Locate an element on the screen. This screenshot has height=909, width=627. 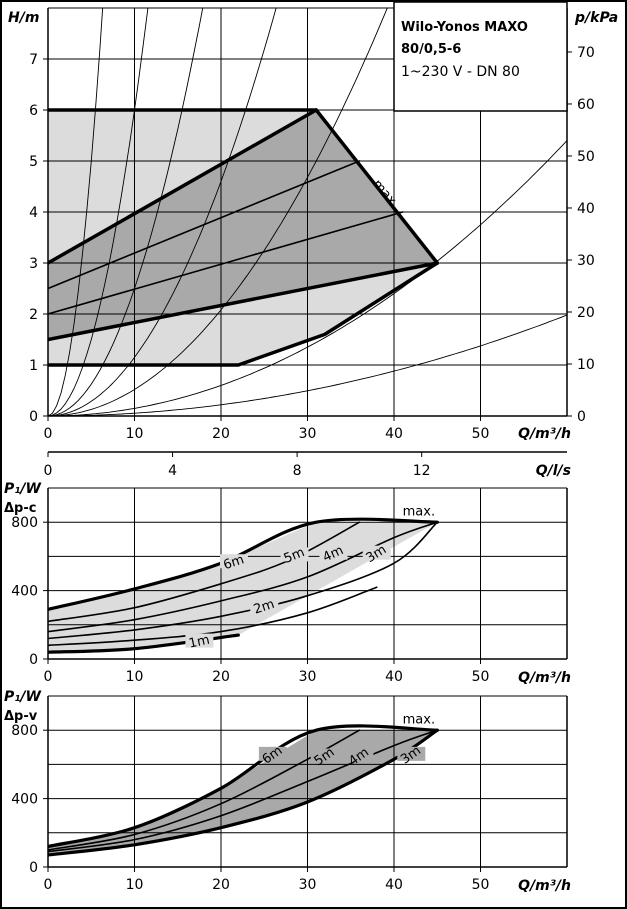
hq-x-tick-label: 20 is located at coordinates (221, 434).